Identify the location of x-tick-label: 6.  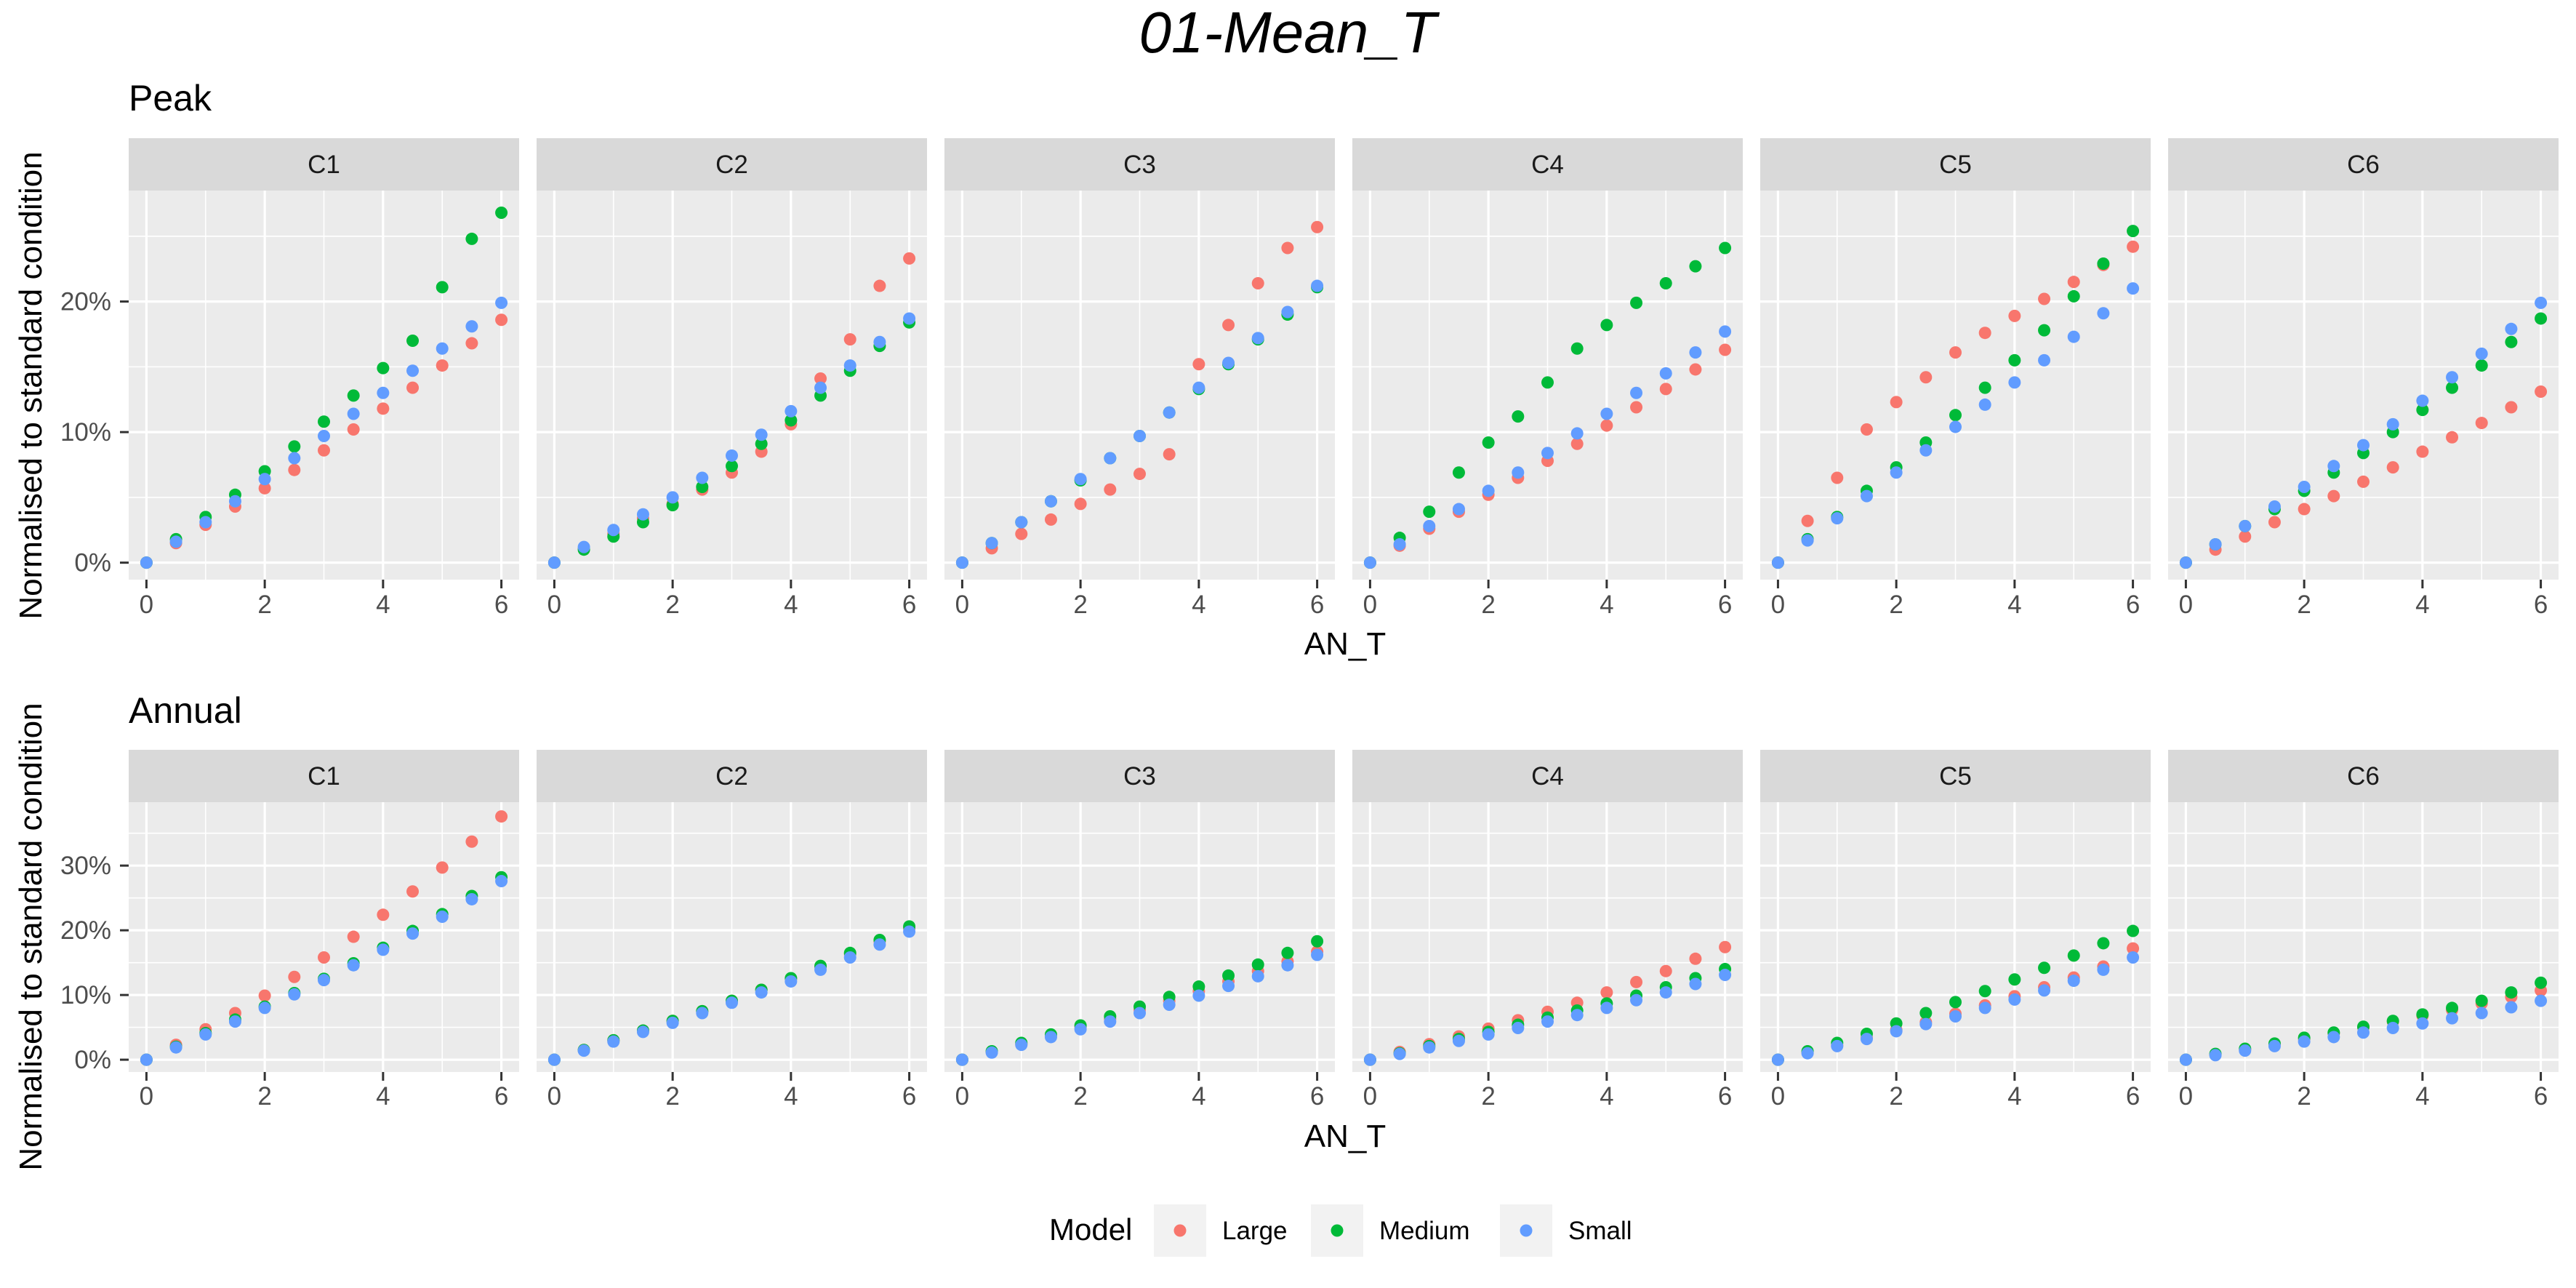
(2133, 1096).